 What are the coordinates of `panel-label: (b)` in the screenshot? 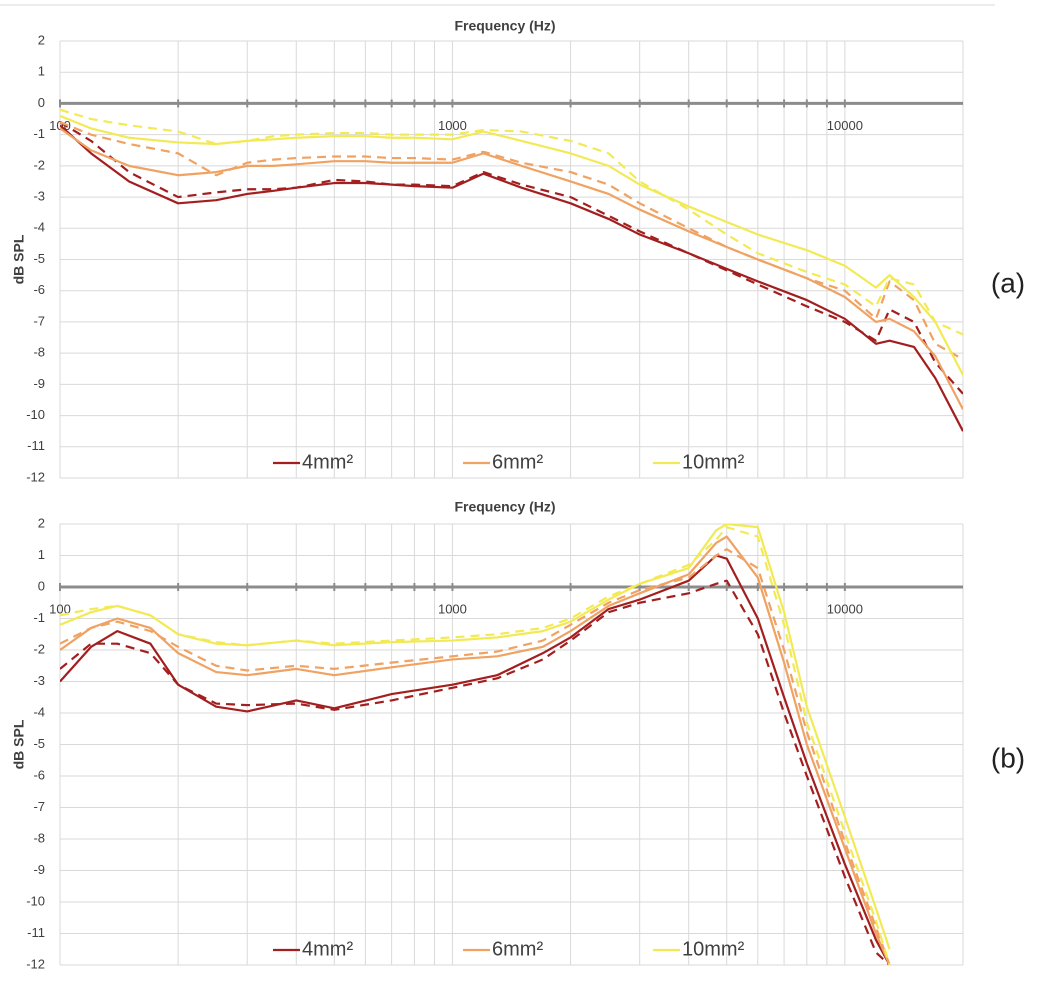 It's located at (1008, 757).